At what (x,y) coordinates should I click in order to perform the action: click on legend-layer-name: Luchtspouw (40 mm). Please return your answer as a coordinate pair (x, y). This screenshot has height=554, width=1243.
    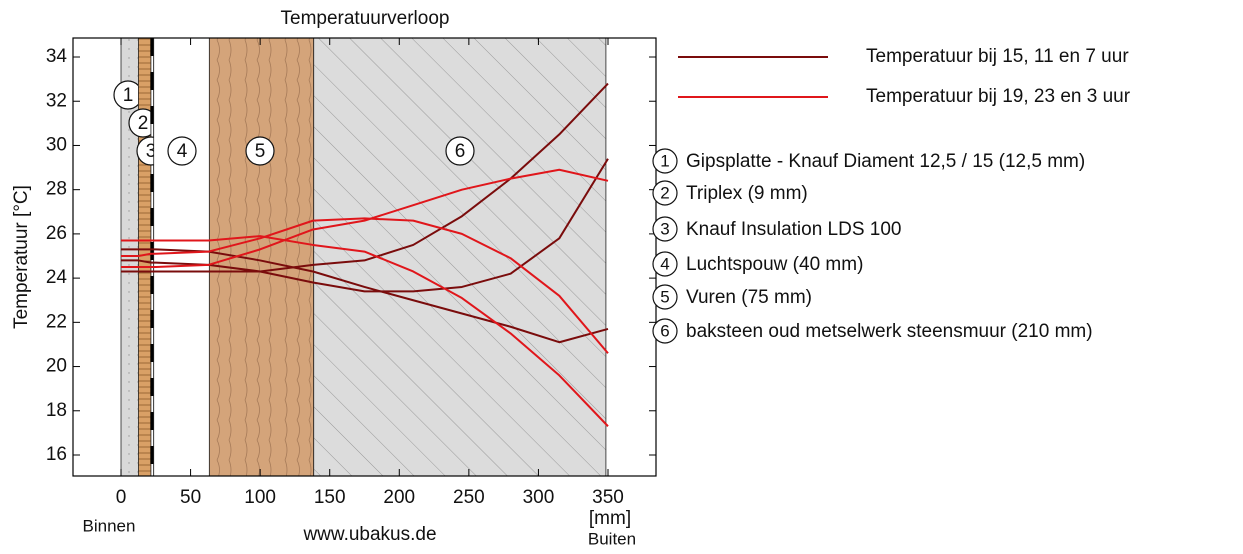
    Looking at the image, I should click on (774, 264).